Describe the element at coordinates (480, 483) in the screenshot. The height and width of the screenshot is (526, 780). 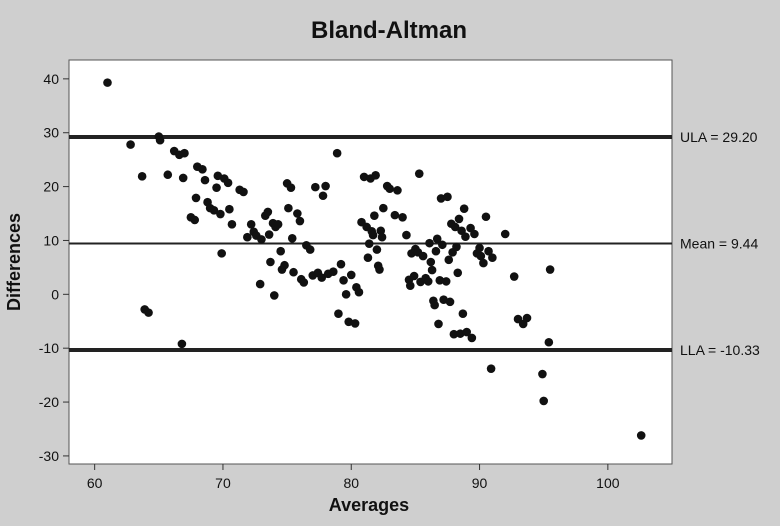
I see `x-tick-label: 90` at that location.